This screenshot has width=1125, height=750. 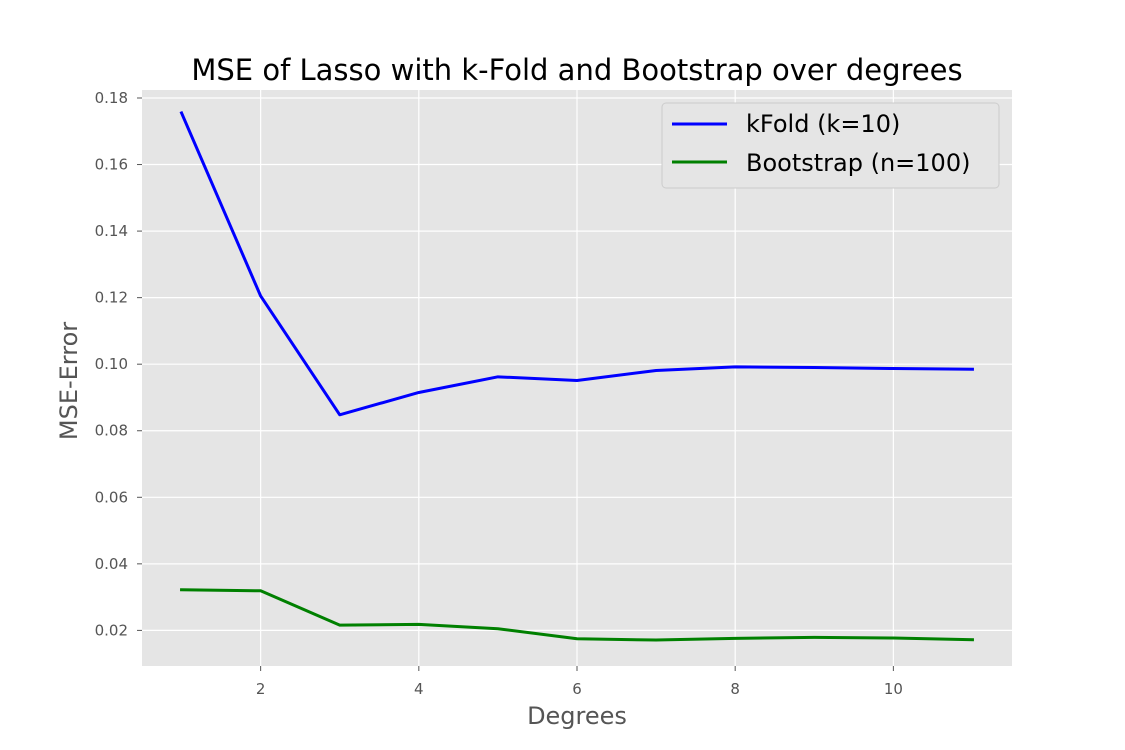 I want to click on y-tick-label: 0.14, so click(x=111, y=231).